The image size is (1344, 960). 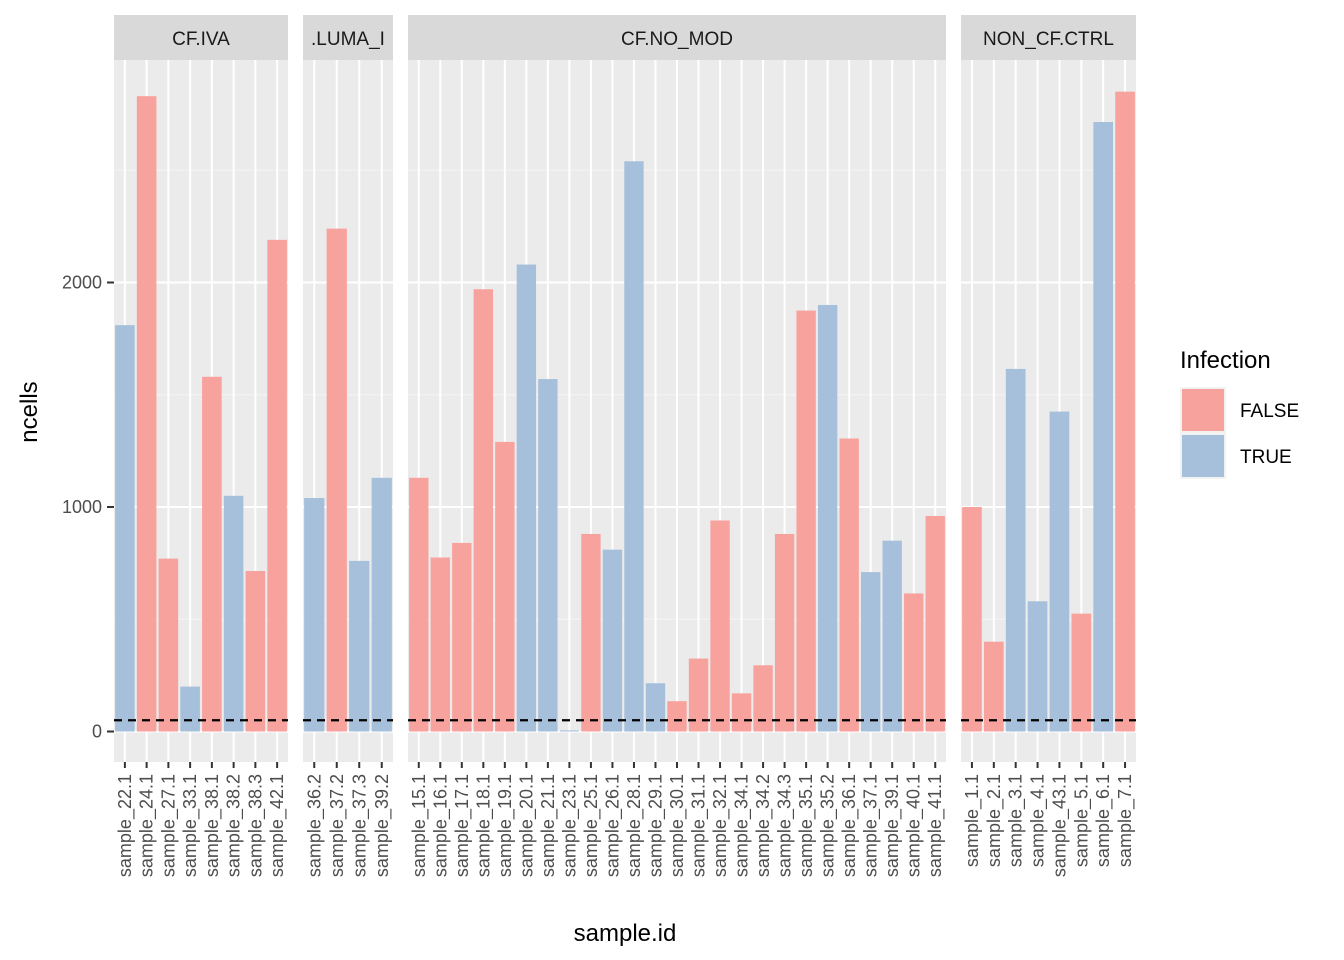 I want to click on y-tick-label: 1000, so click(x=82, y=507).